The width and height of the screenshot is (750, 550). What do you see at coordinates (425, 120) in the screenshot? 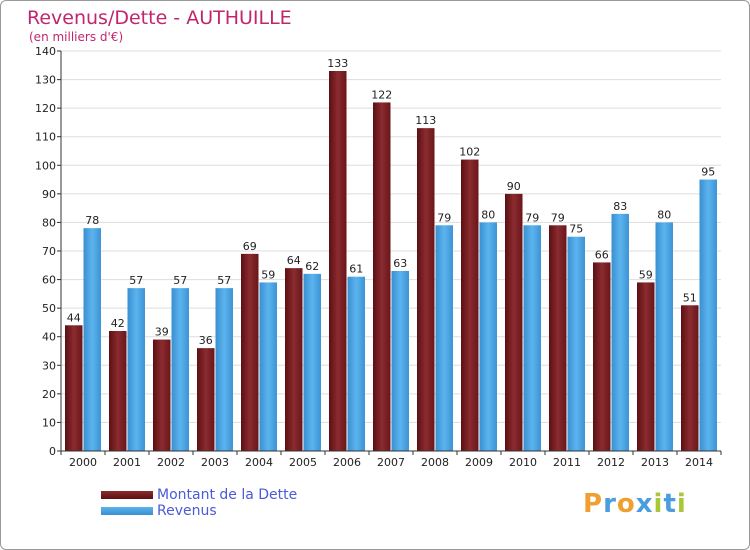
I see `data-label-dette: 113` at bounding box center [425, 120].